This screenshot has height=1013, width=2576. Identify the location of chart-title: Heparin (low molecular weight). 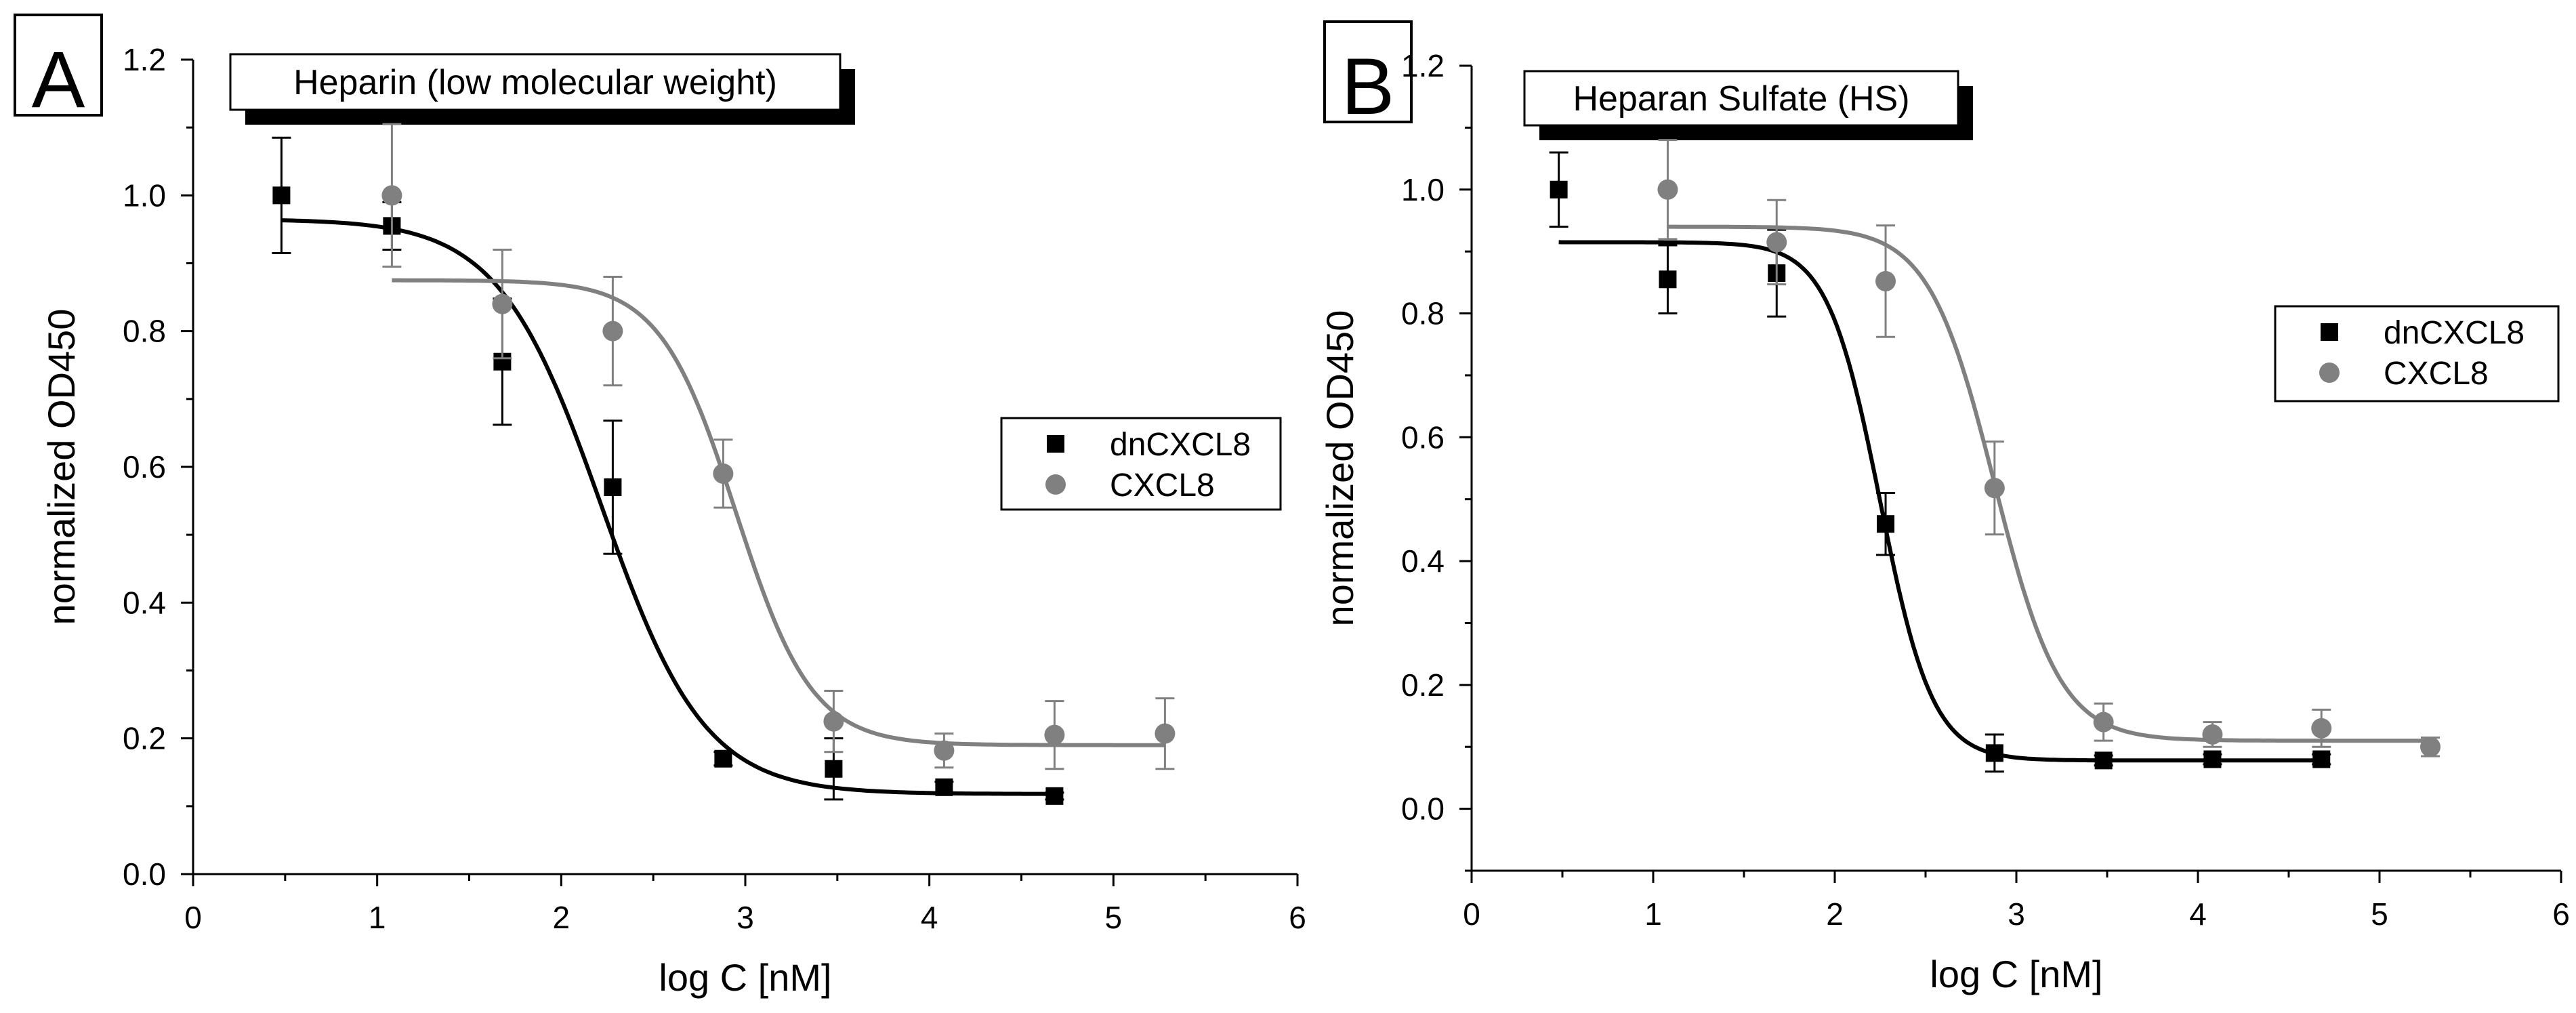
(535, 82).